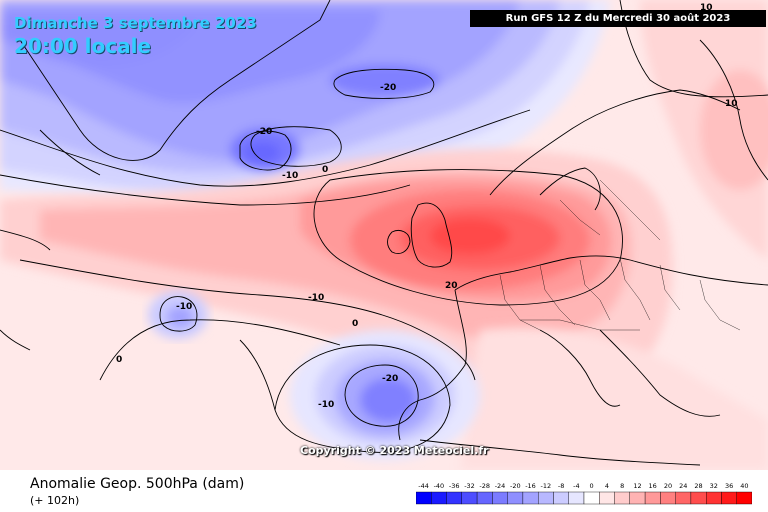 The height and width of the screenshot is (512, 768). What do you see at coordinates (714, 486) in the screenshot?
I see `legend-tick-label: 32` at bounding box center [714, 486].